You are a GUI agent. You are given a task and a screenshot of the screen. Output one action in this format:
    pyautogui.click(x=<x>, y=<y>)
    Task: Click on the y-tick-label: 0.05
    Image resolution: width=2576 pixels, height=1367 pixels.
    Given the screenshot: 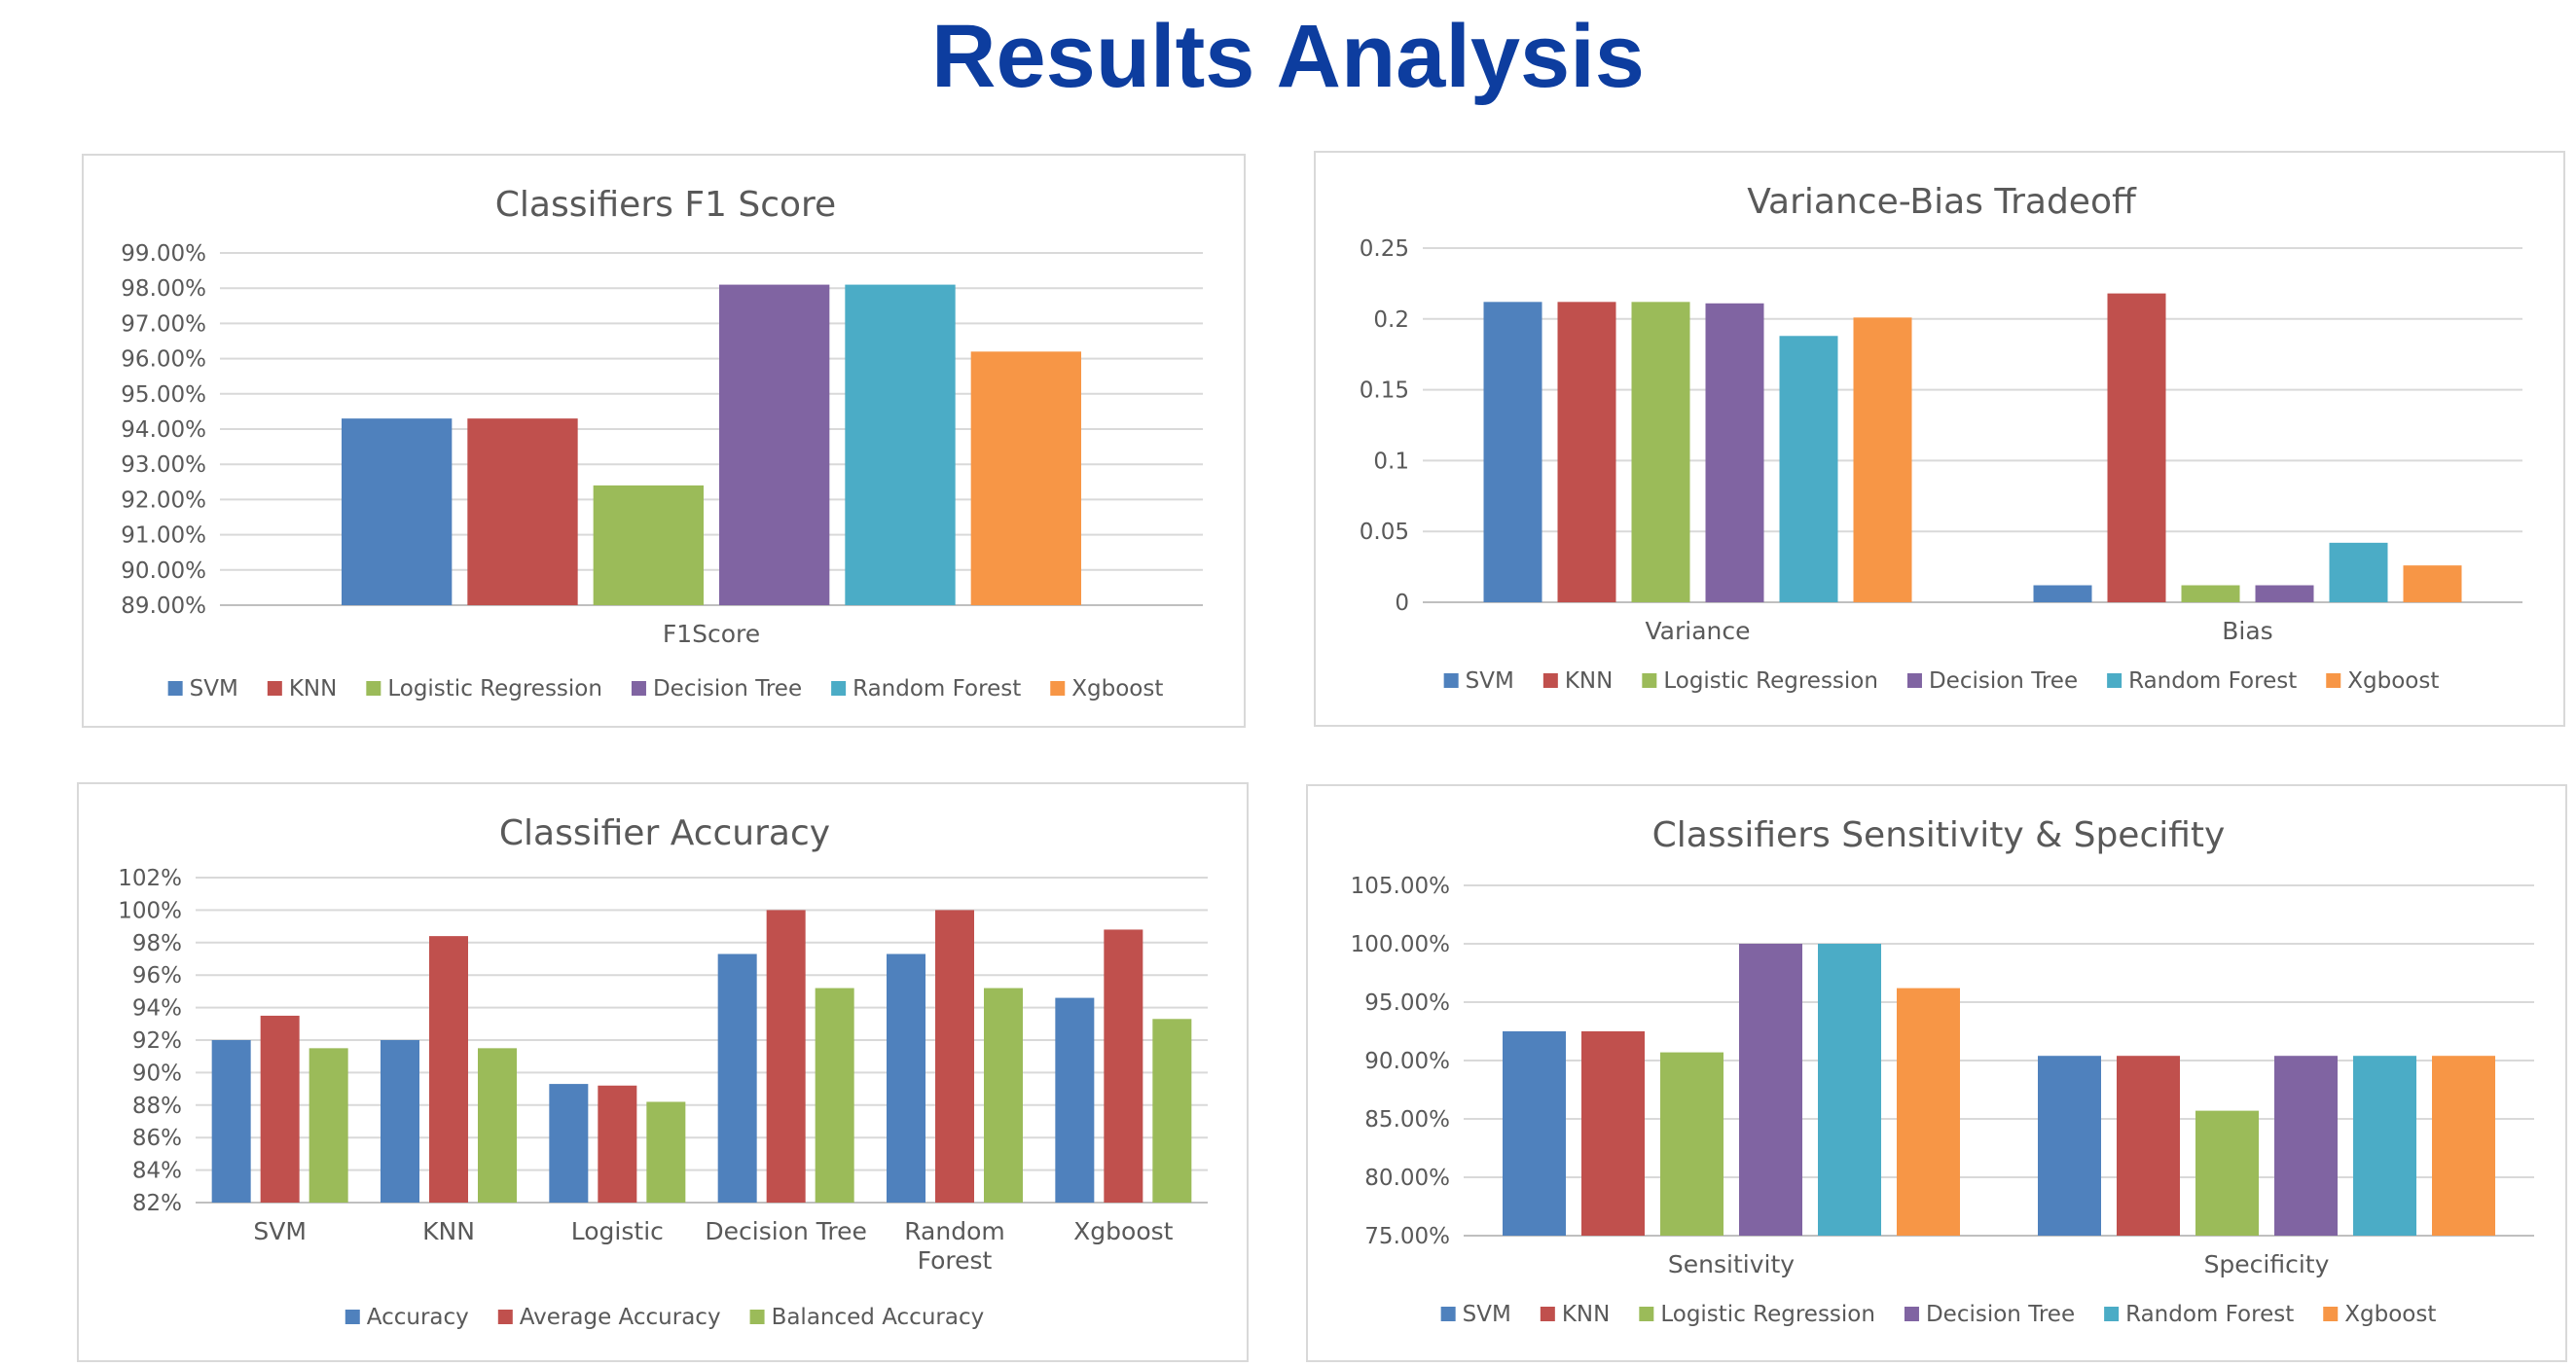 What is the action you would take?
    pyautogui.click(x=1384, y=532)
    